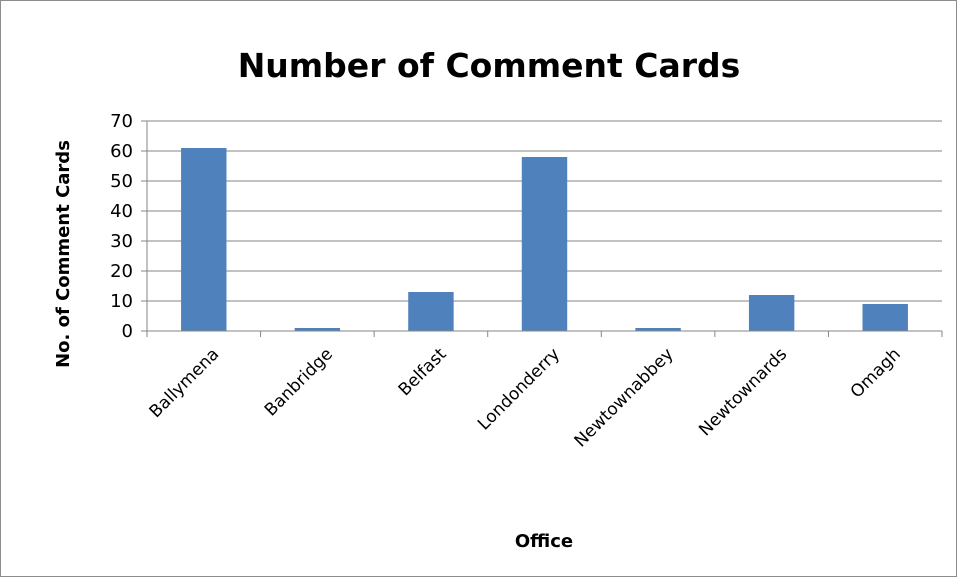 Image resolution: width=958 pixels, height=579 pixels. I want to click on x-tick-label: Omagh, so click(876, 373).